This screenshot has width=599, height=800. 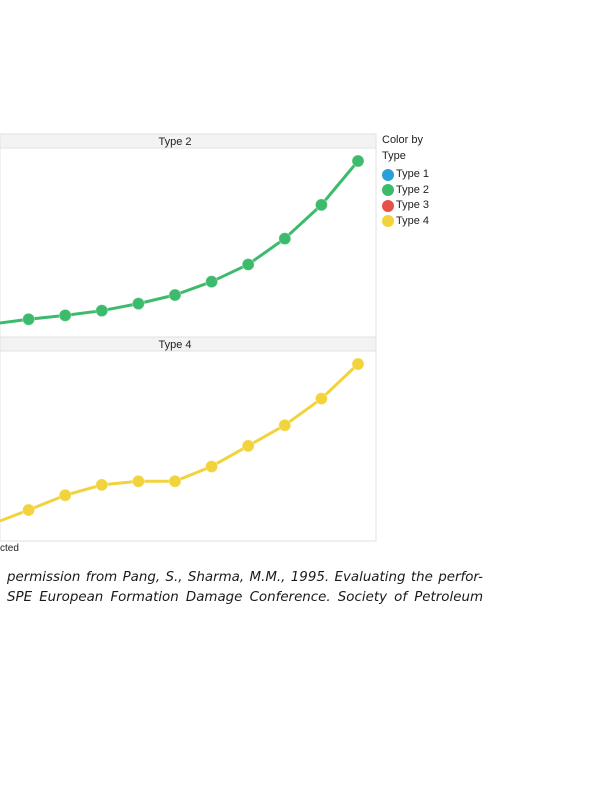 What do you see at coordinates (174, 345) in the screenshot?
I see `panel-header-type-4: Type 4` at bounding box center [174, 345].